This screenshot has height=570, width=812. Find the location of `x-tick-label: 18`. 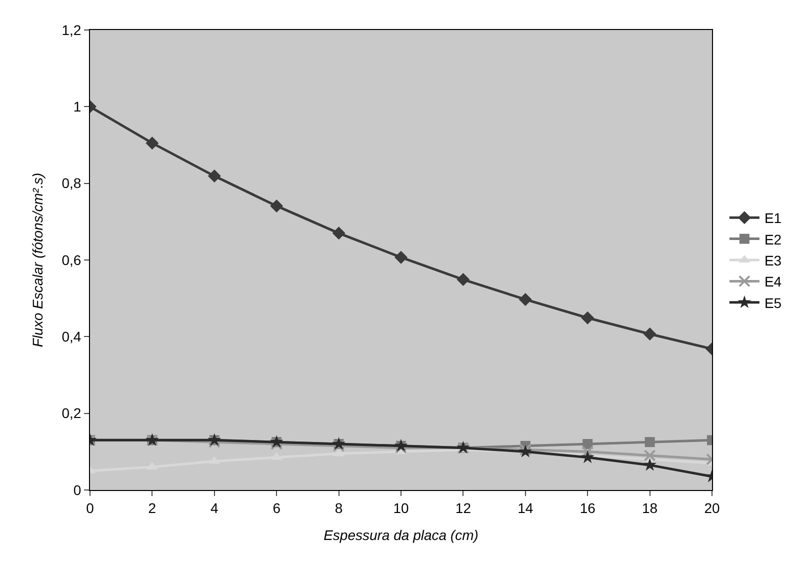

x-tick-label: 18 is located at coordinates (650, 508).